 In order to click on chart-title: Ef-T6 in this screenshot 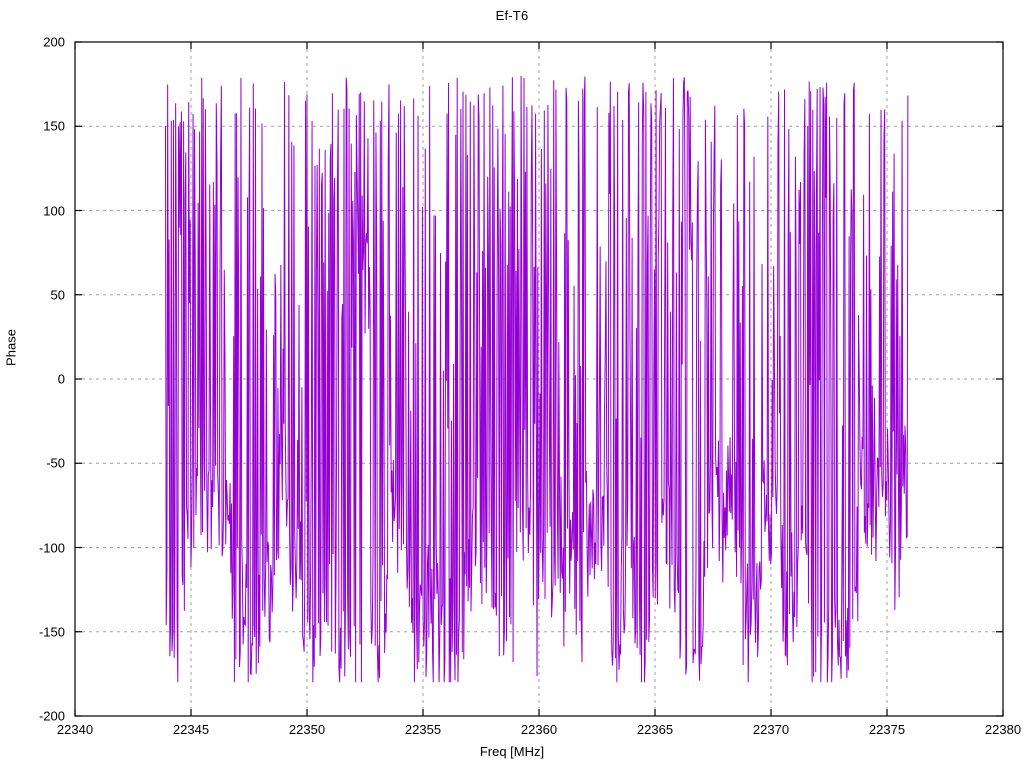, I will do `click(512, 15)`.